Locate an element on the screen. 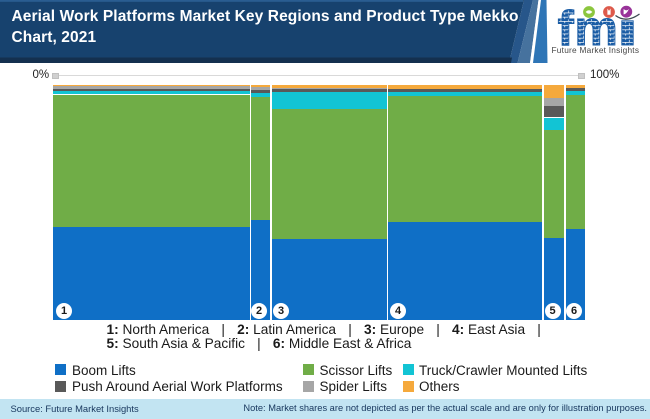 This screenshot has width=650, height=419. svg-text: Future Market Insights is located at coordinates (596, 50).